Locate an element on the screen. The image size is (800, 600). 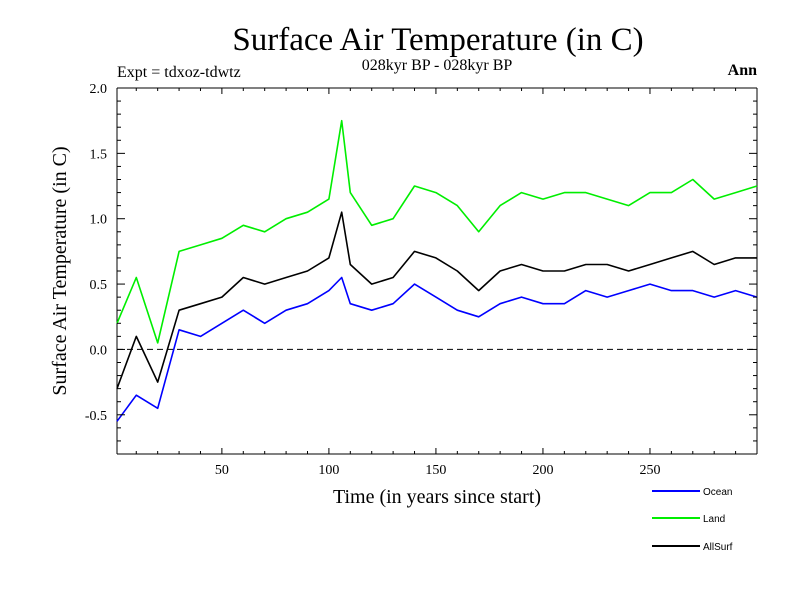
legend-label-allsurf: AllSurf is located at coordinates (718, 547).